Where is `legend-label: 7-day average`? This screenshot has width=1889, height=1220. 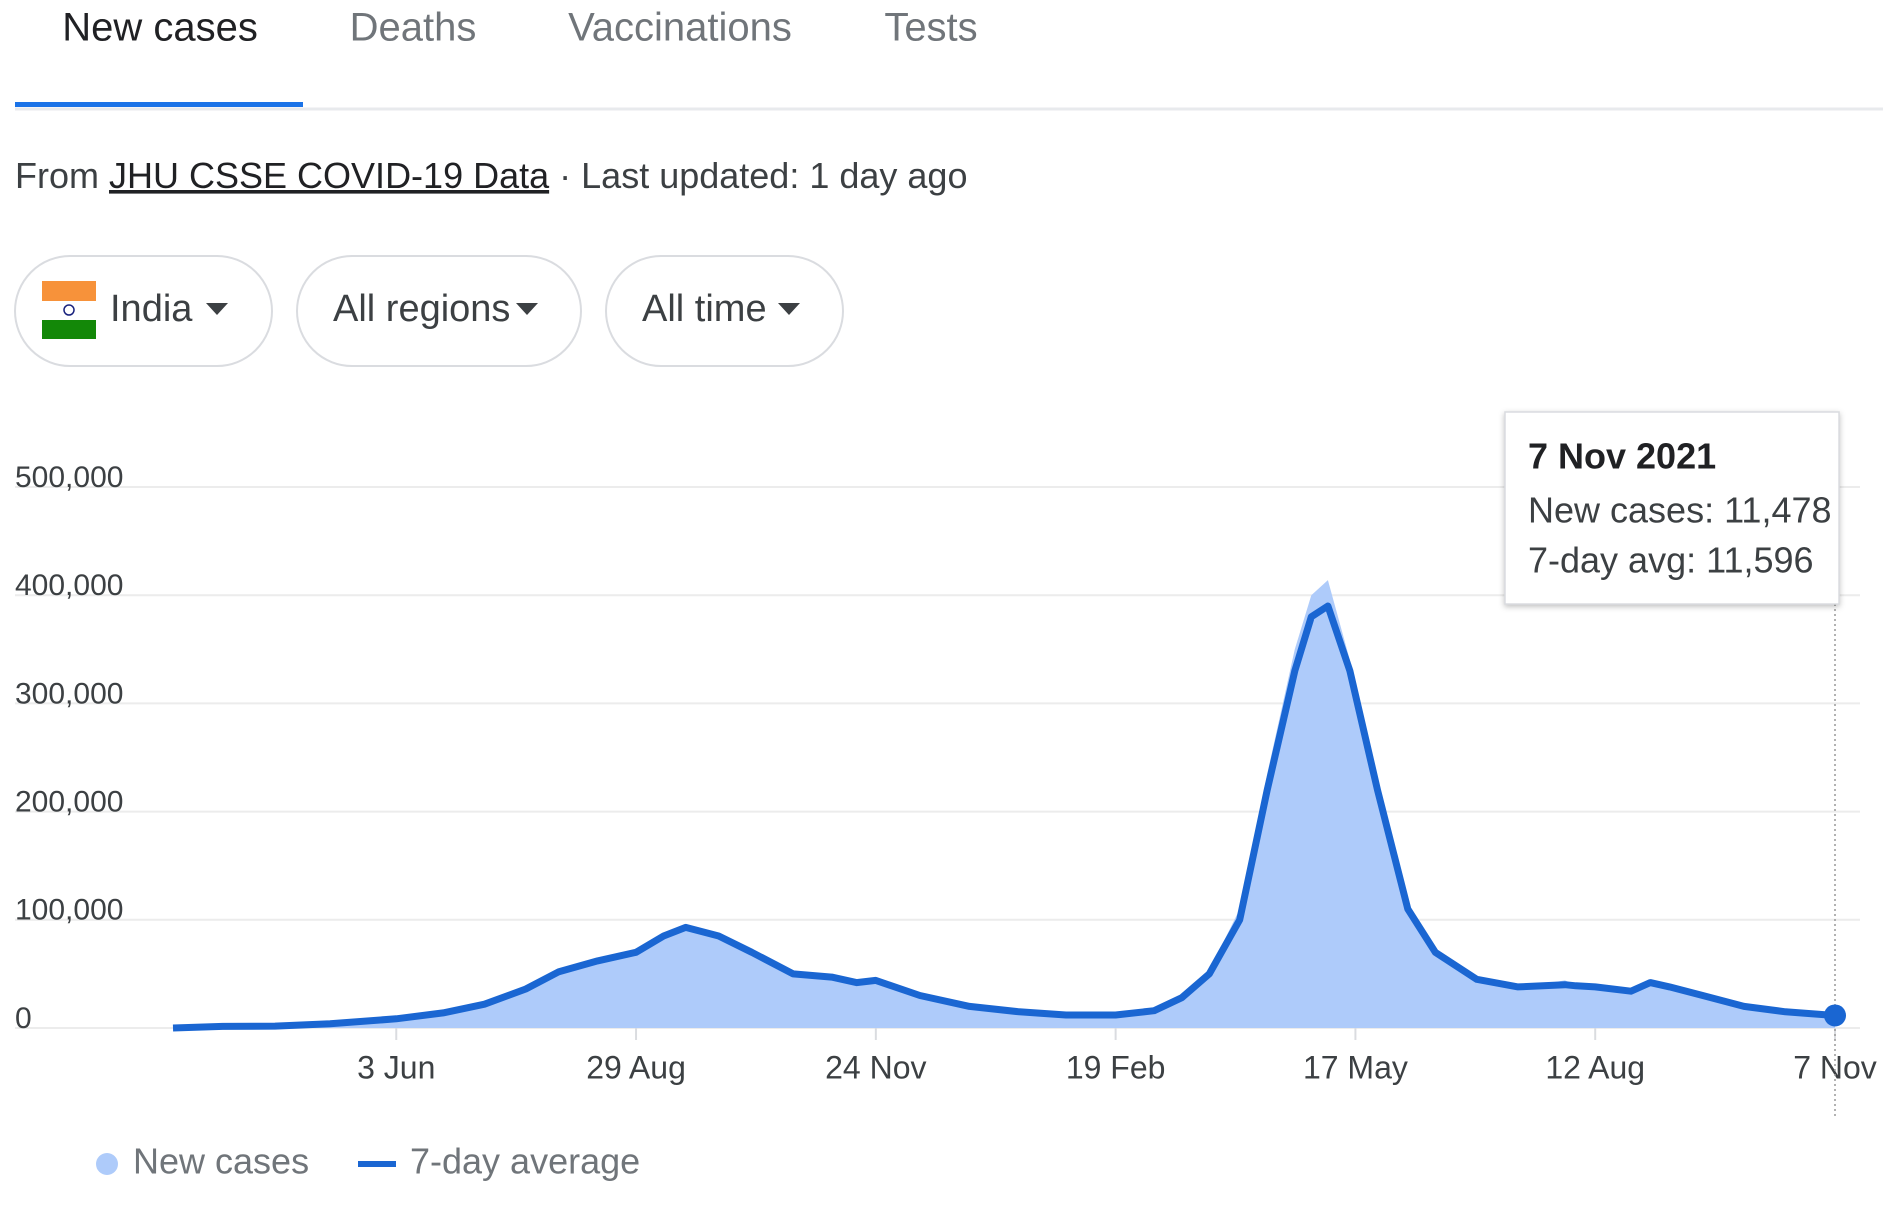 legend-label: 7-day average is located at coordinates (525, 1161).